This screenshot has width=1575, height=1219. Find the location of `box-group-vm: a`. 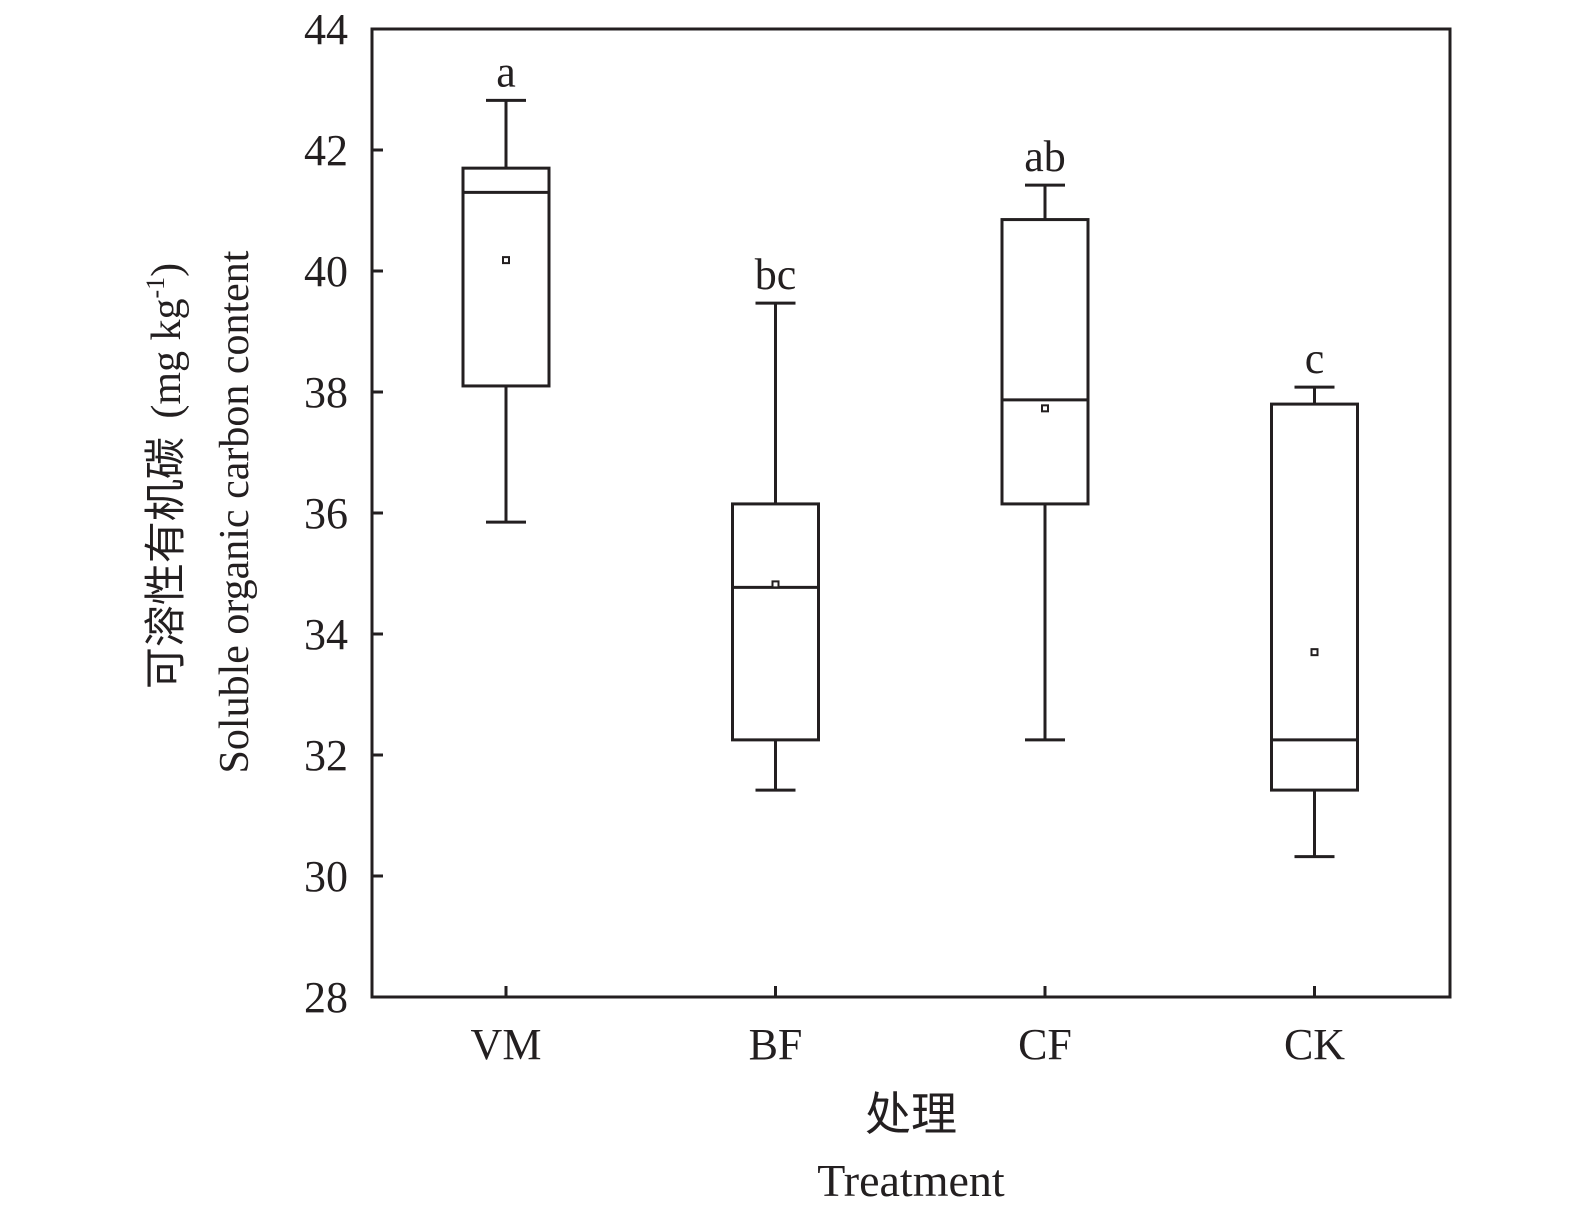

box-group-vm: a is located at coordinates (506, 285).